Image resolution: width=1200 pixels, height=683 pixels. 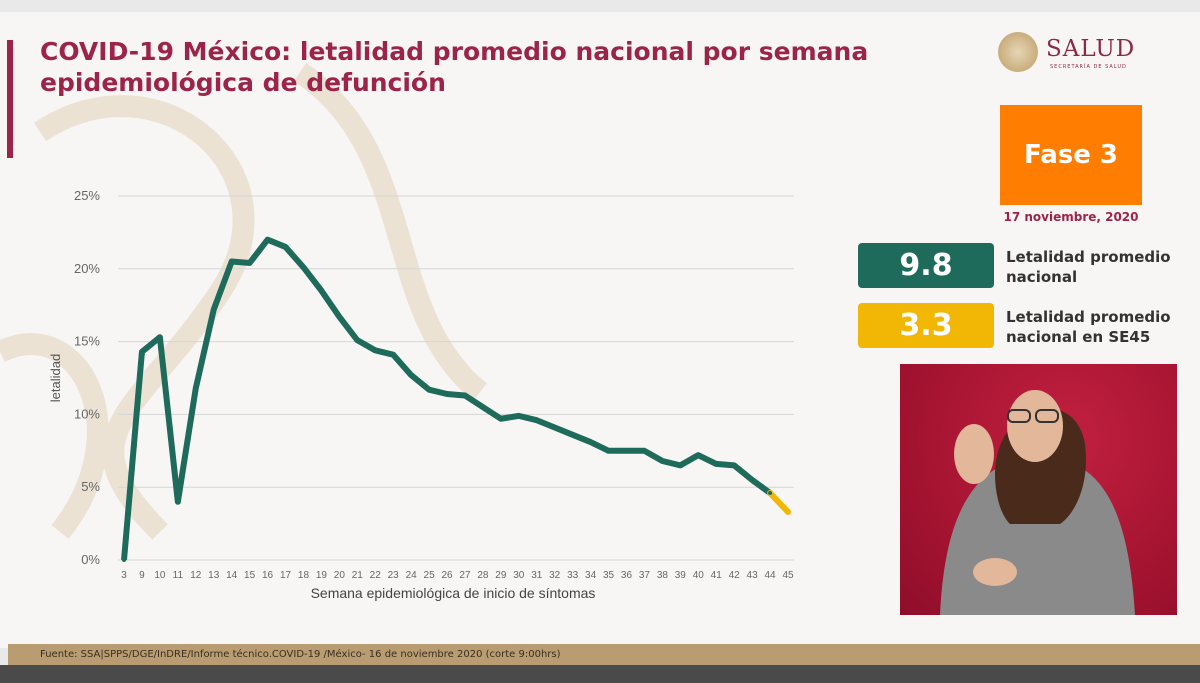 I want to click on x-tick-label: 20, so click(x=340, y=575).